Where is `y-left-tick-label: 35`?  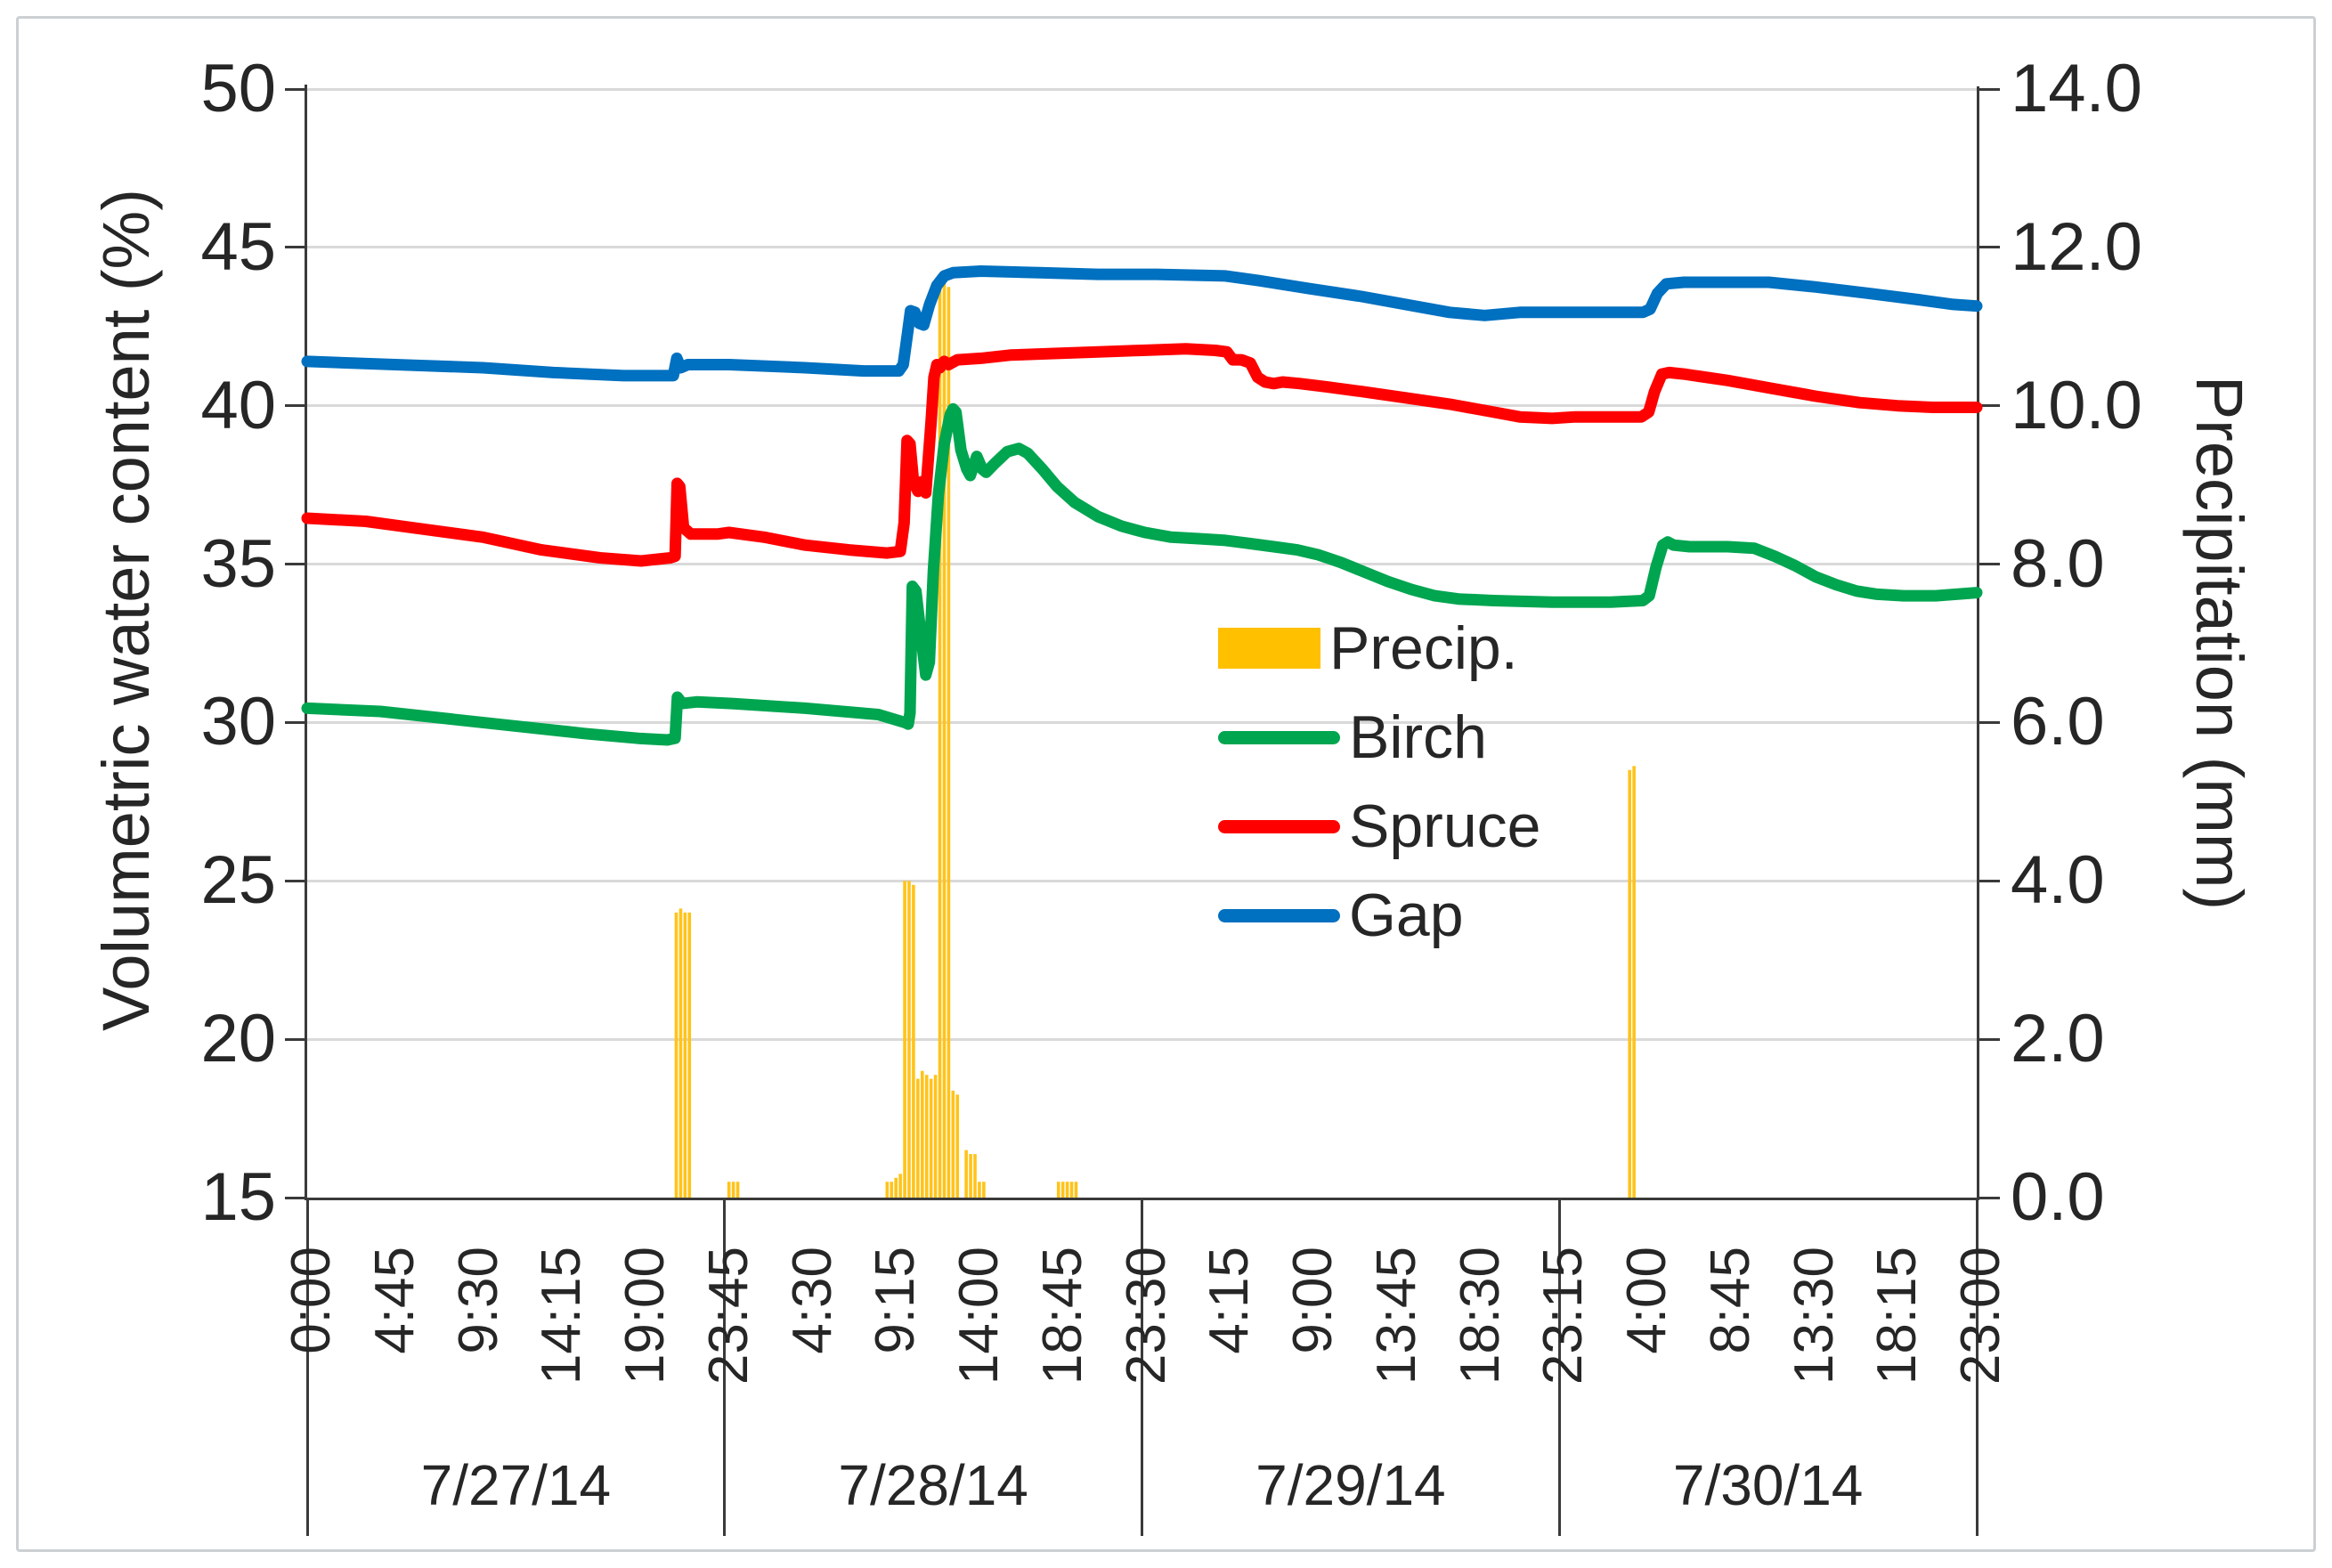
y-left-tick-label: 35 is located at coordinates (238, 563).